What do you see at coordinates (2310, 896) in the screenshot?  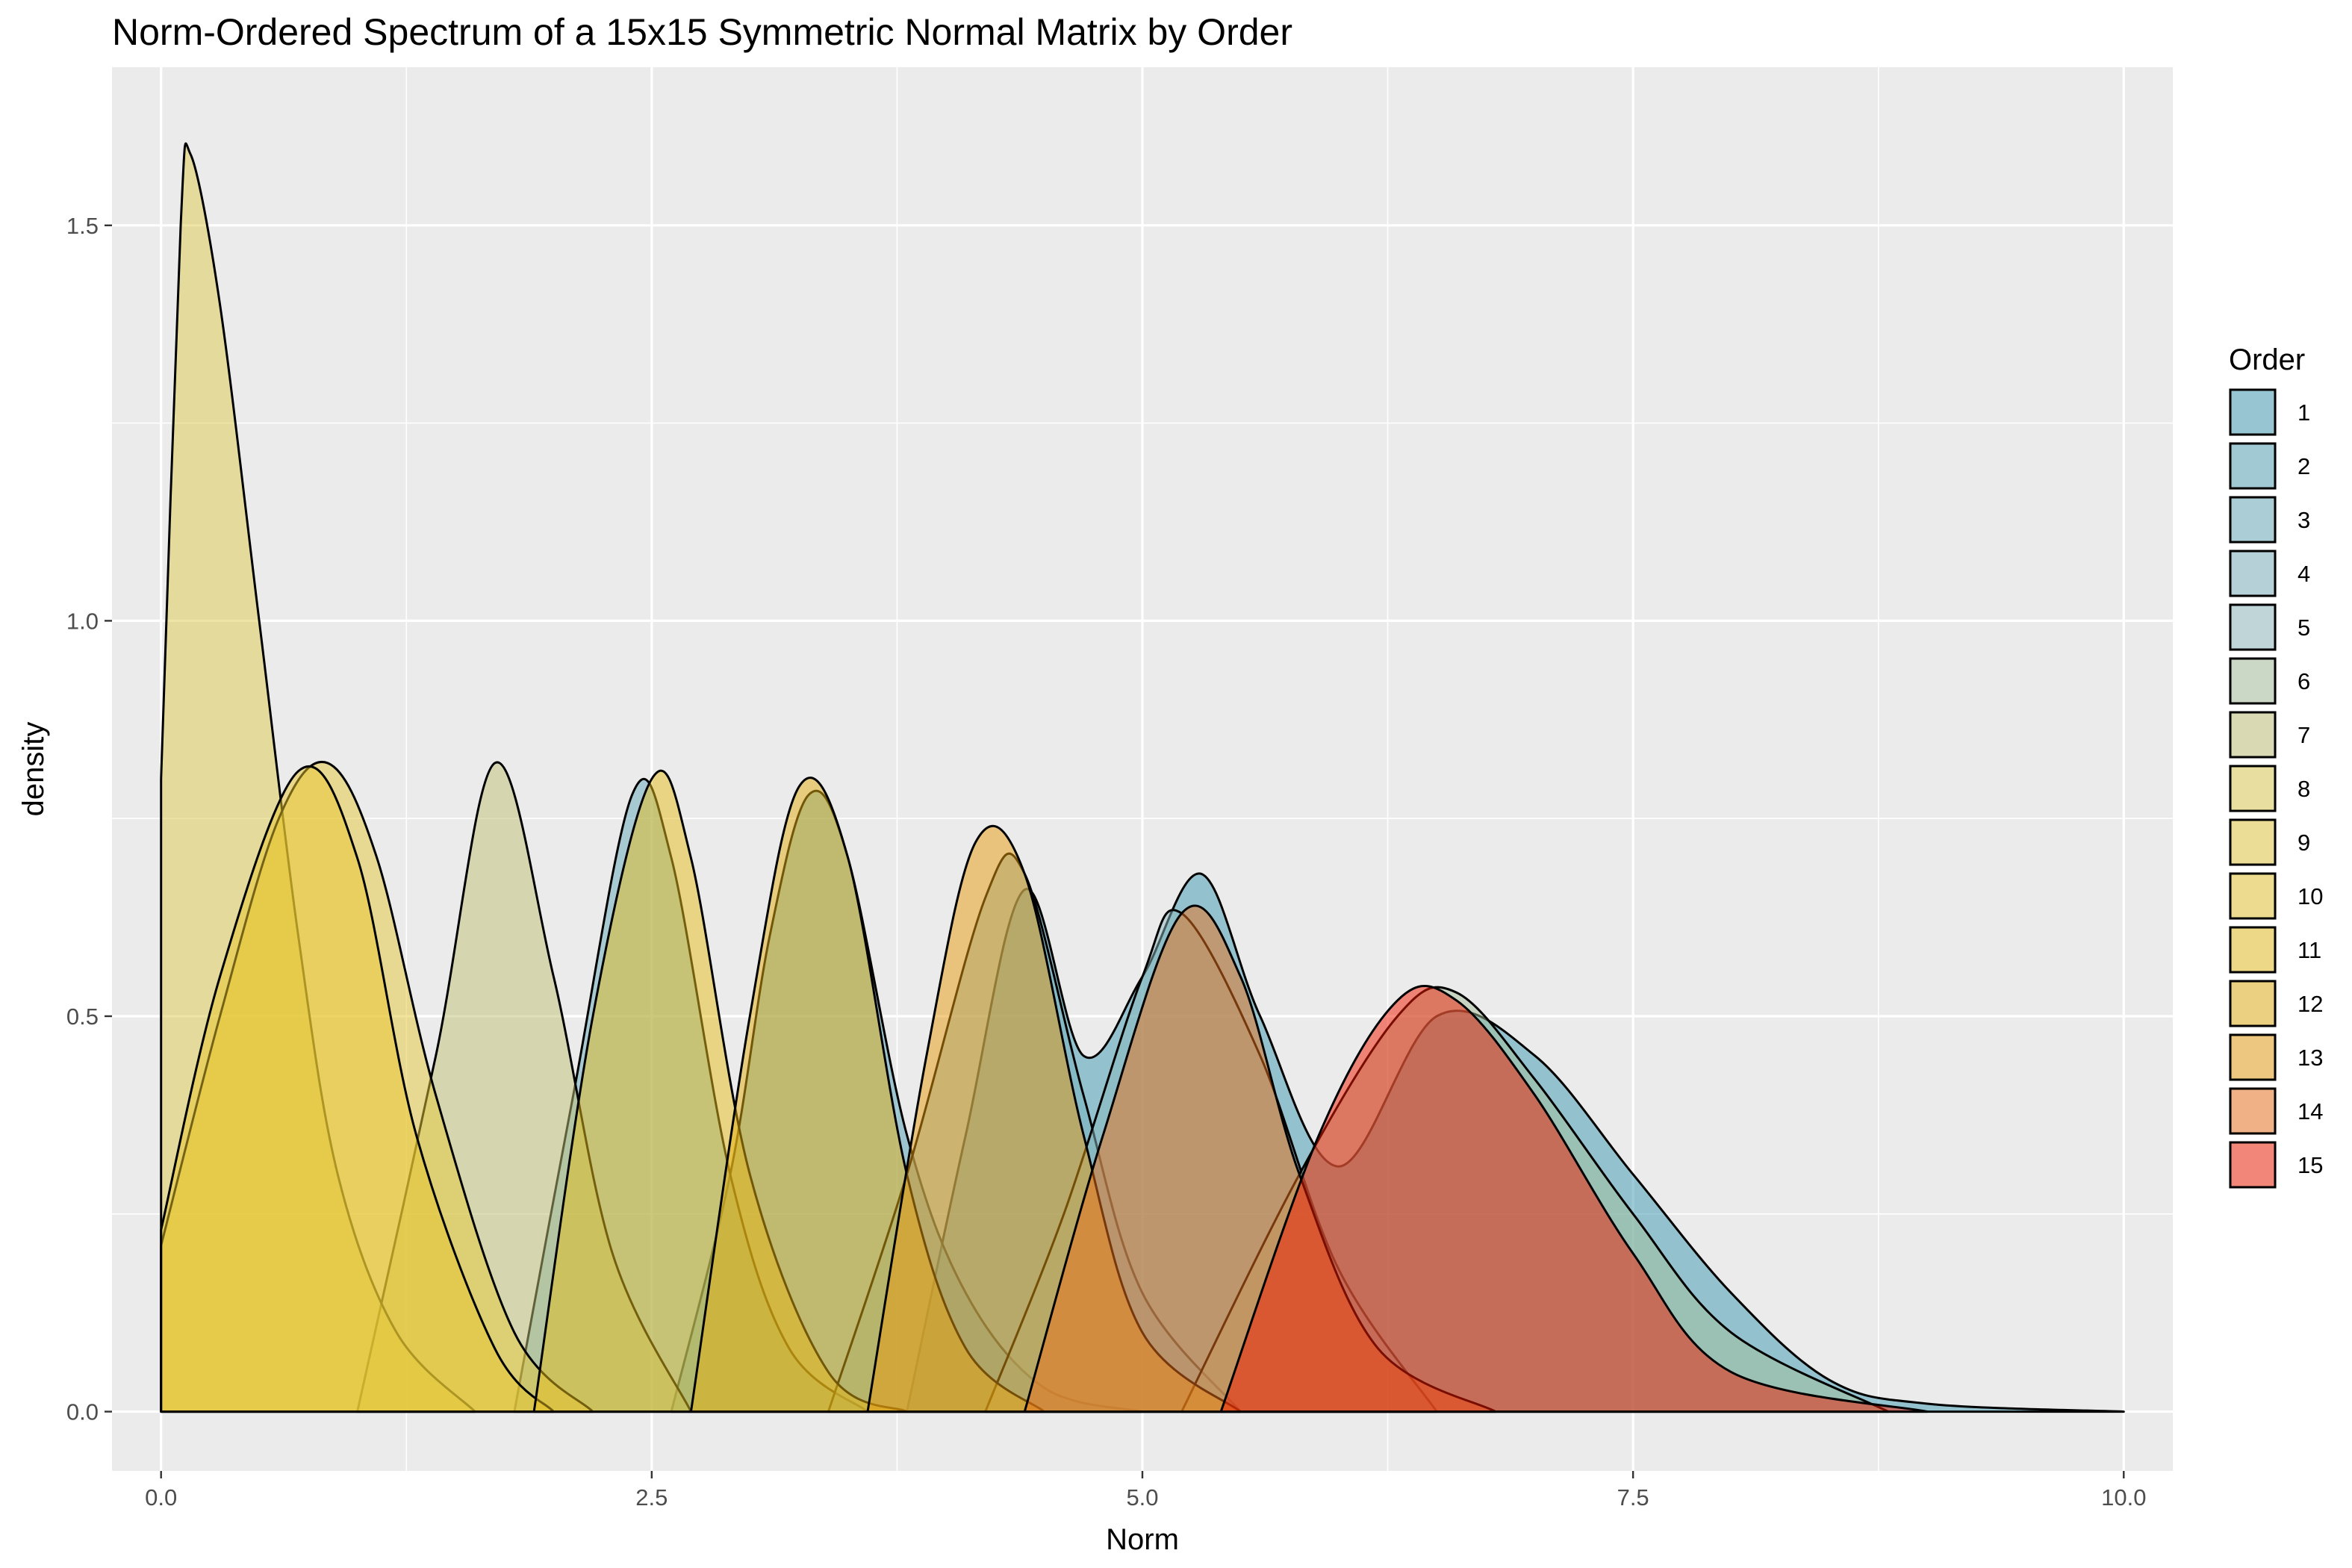 I see `legend-label: 10` at bounding box center [2310, 896].